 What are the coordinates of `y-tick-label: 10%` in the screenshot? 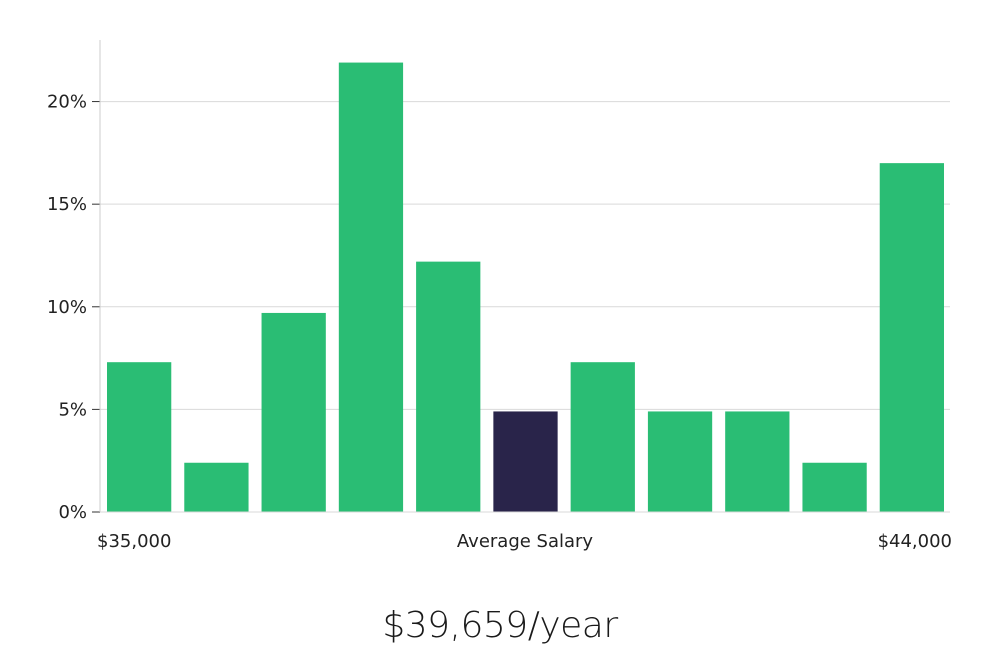 It's located at (67, 307).